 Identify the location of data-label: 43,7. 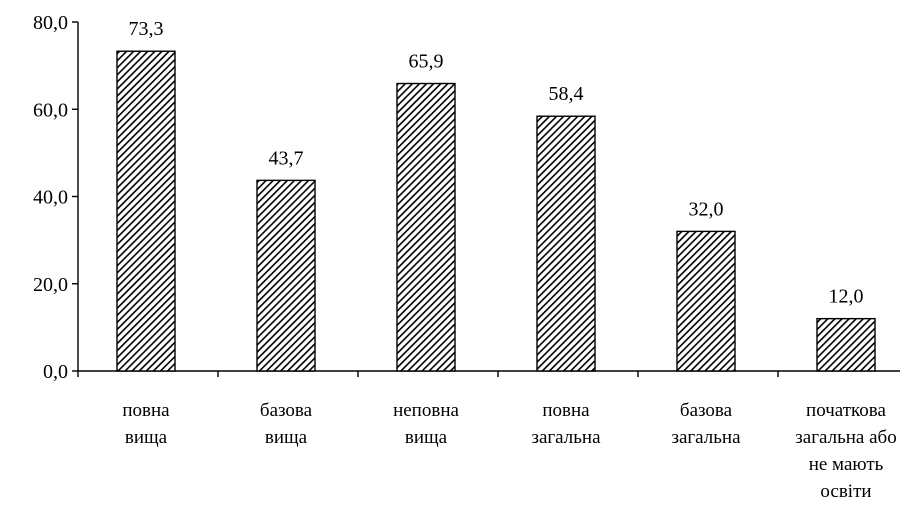
(286, 158).